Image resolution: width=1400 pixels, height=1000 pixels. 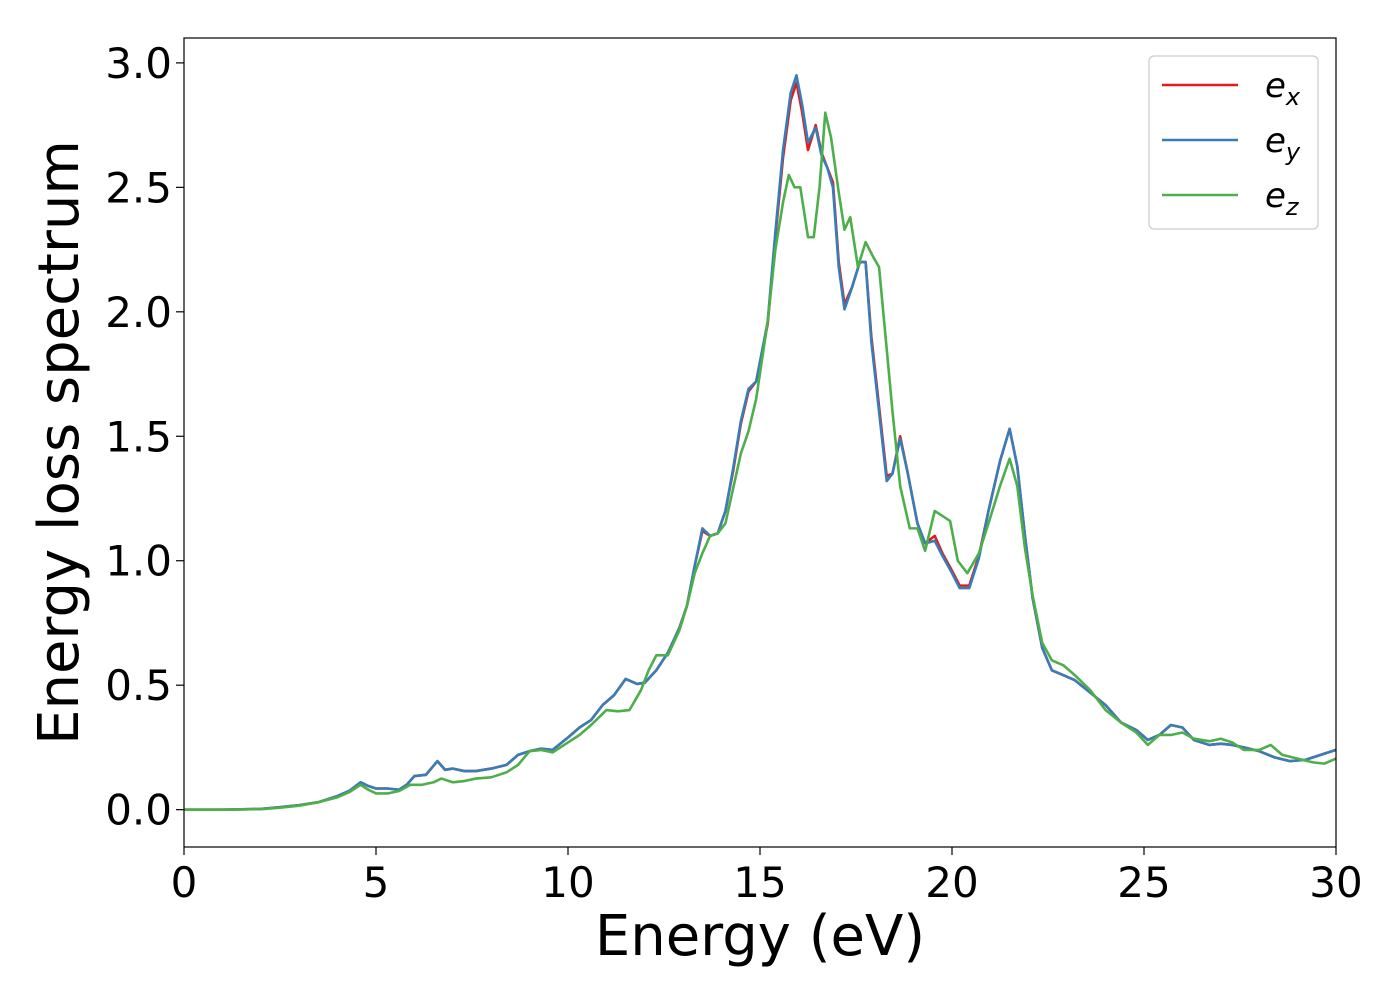 I want to click on y-tick-label: 1.5, so click(x=138, y=436).